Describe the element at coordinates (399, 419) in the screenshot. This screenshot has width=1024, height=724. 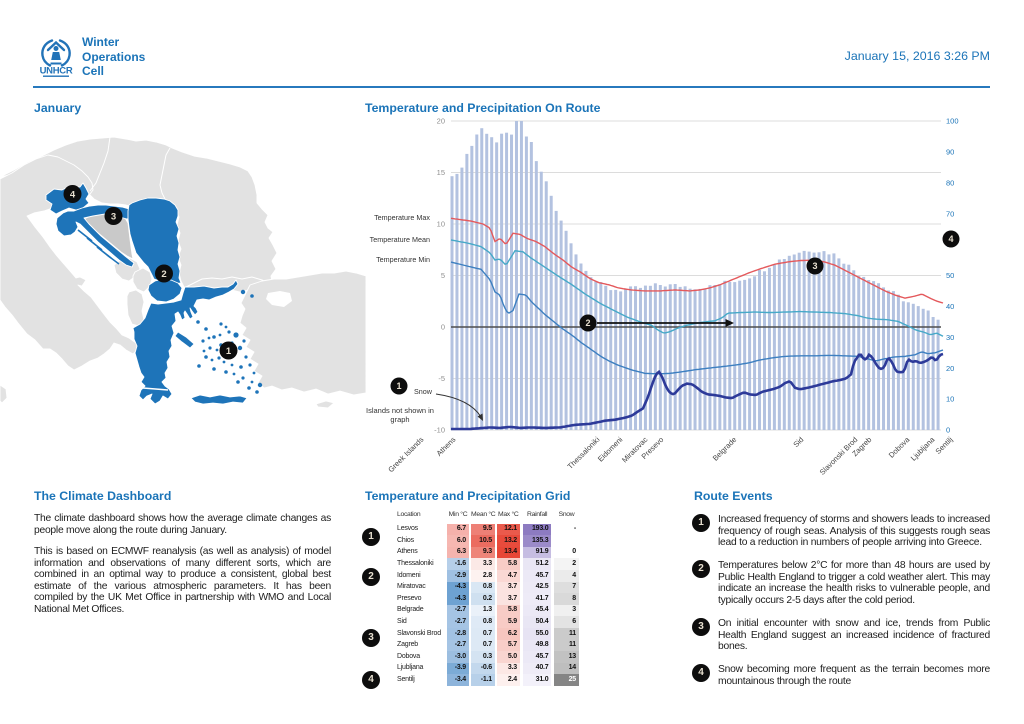
I see `svg-text: graph` at that location.